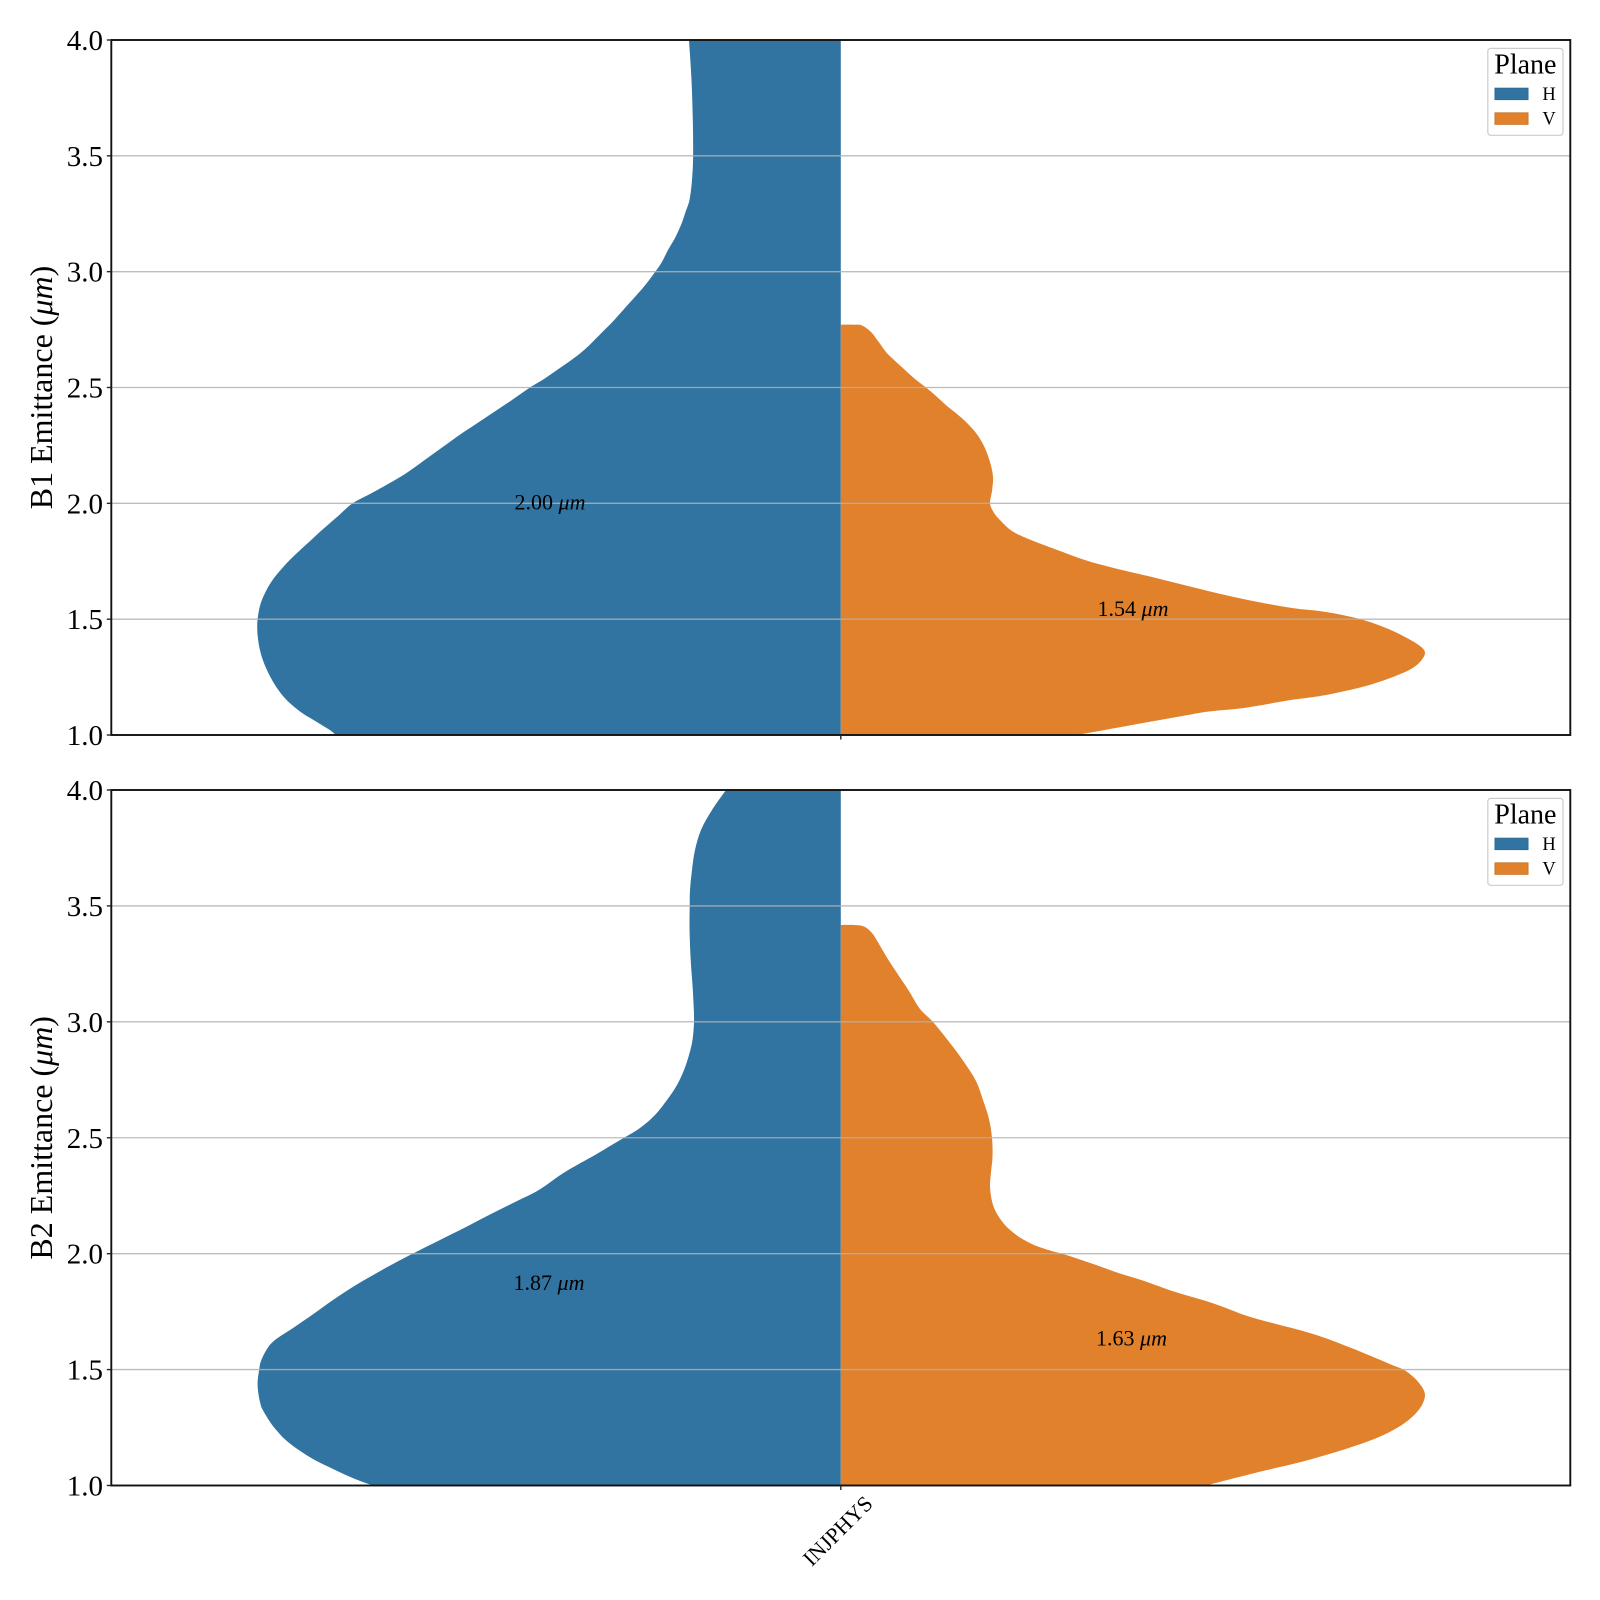  Describe the element at coordinates (1133, 608) in the screenshot. I see `svg-text: 1.54 μm` at that location.